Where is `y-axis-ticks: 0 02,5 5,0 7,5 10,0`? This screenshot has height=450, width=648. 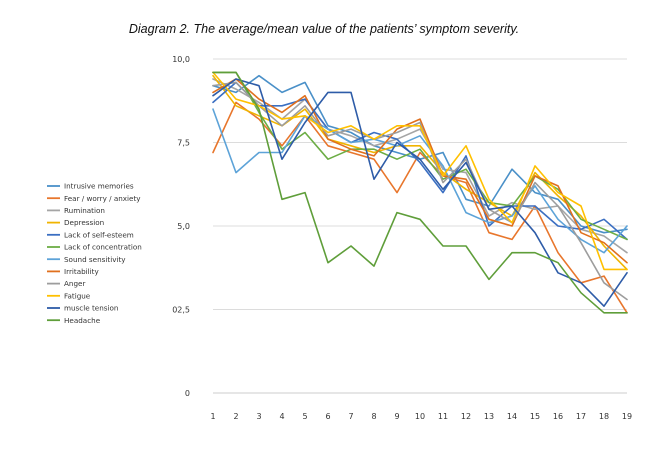 y-axis-ticks: 0 02,5 5,0 7,5 10,0 is located at coordinates (181, 226).